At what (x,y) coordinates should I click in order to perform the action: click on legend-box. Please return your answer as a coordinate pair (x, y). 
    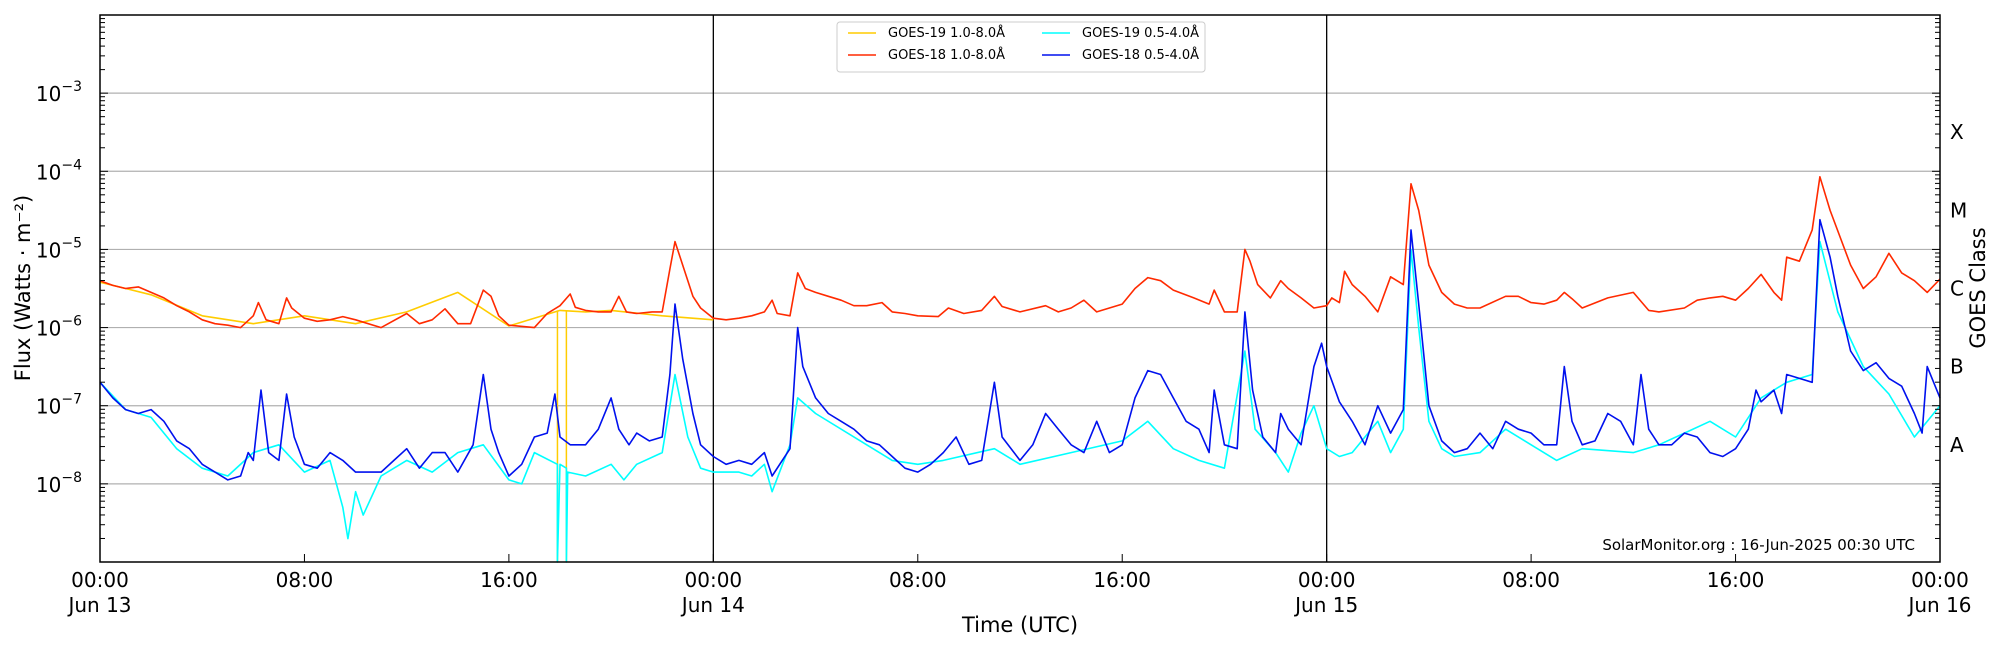
    Looking at the image, I should click on (1021, 47).